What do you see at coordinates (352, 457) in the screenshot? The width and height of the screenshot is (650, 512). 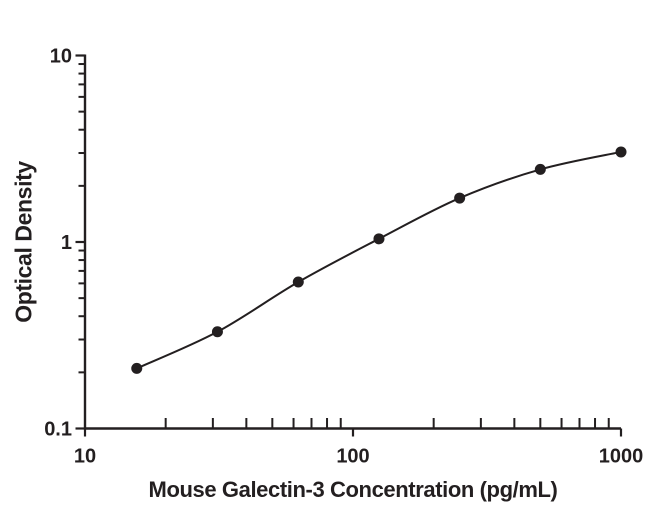 I see `x-tick-label: 100` at bounding box center [352, 457].